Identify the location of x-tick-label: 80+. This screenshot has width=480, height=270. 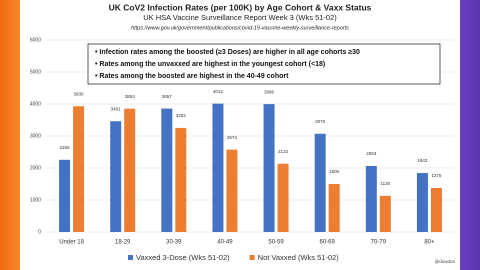
(429, 243).